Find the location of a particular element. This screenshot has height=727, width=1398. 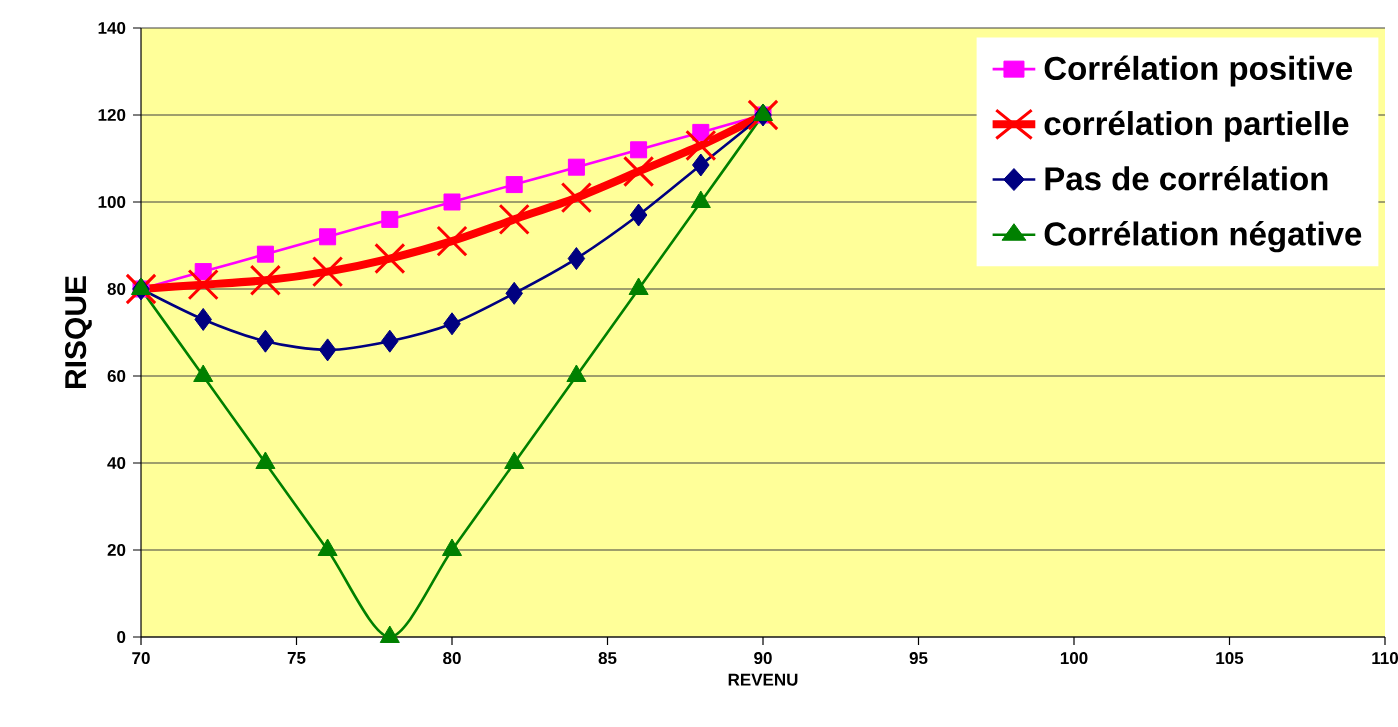

x-tick-label: 100 is located at coordinates (1074, 658).